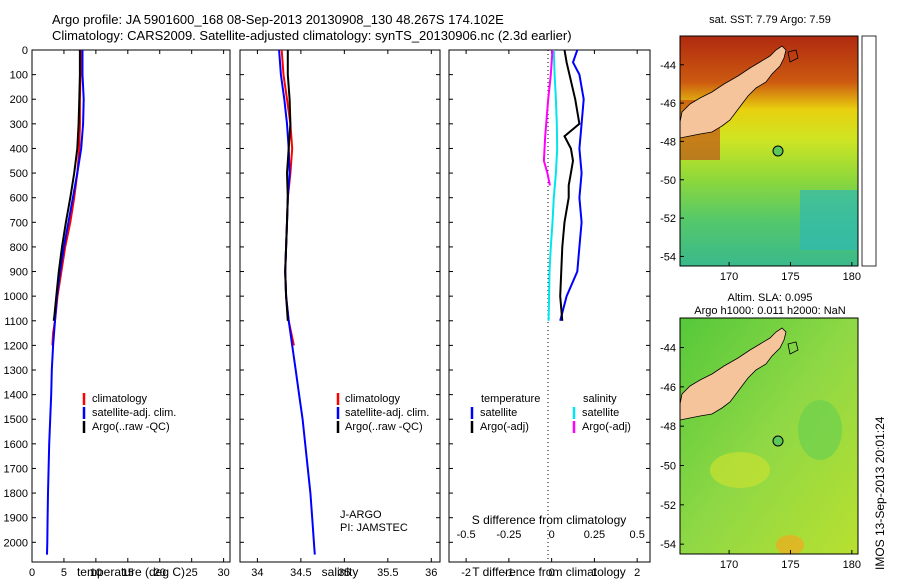  Describe the element at coordinates (25, 51) in the screenshot. I see `ytick-label: 0` at that location.